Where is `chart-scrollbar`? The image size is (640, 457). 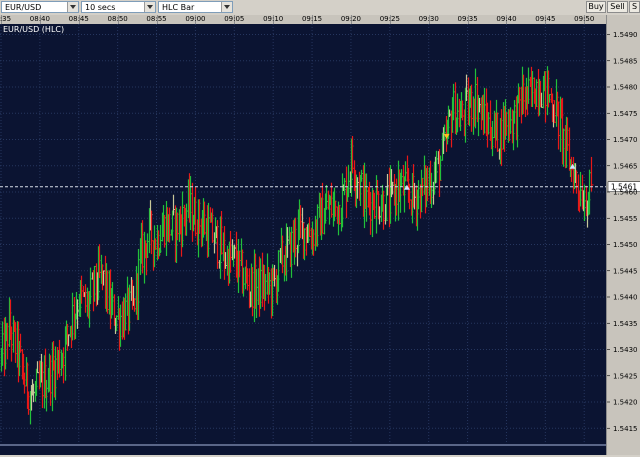 chart-scrollbar is located at coordinates (303, 449).